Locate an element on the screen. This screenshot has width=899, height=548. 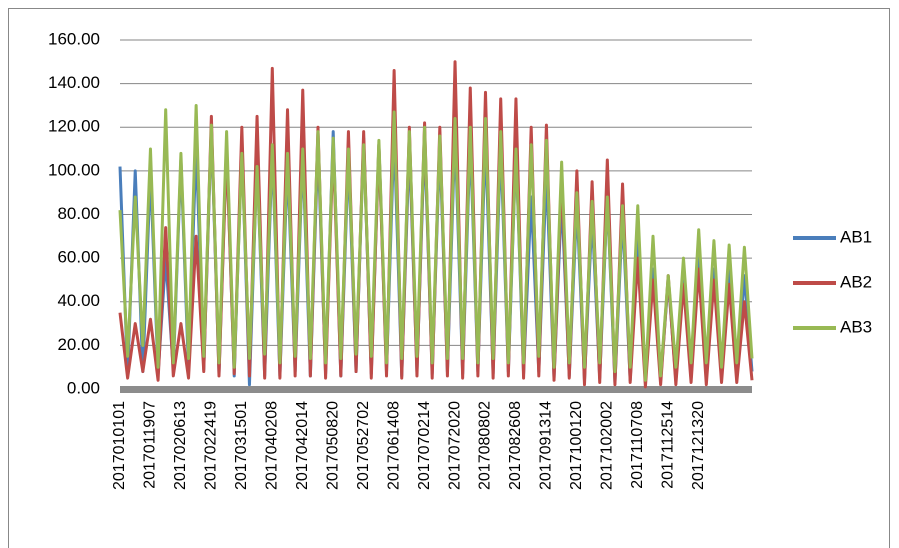
x-tick-label: 2017042014 is located at coordinates (302, 445).